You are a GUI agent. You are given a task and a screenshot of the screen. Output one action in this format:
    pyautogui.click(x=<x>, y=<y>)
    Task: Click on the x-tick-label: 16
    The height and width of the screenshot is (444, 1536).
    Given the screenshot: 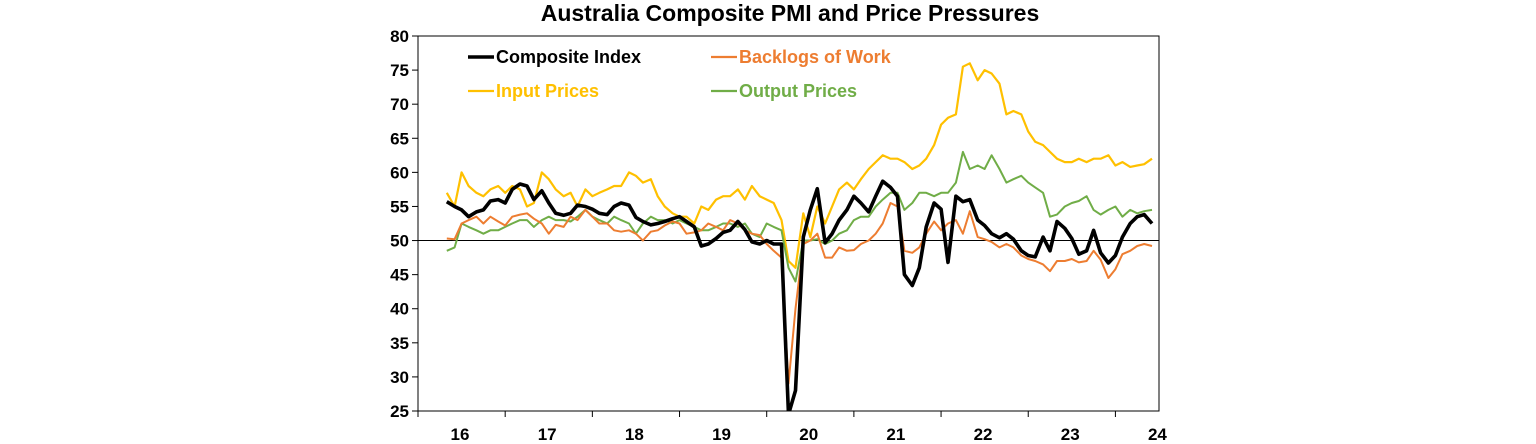 What is the action you would take?
    pyautogui.click(x=460, y=434)
    